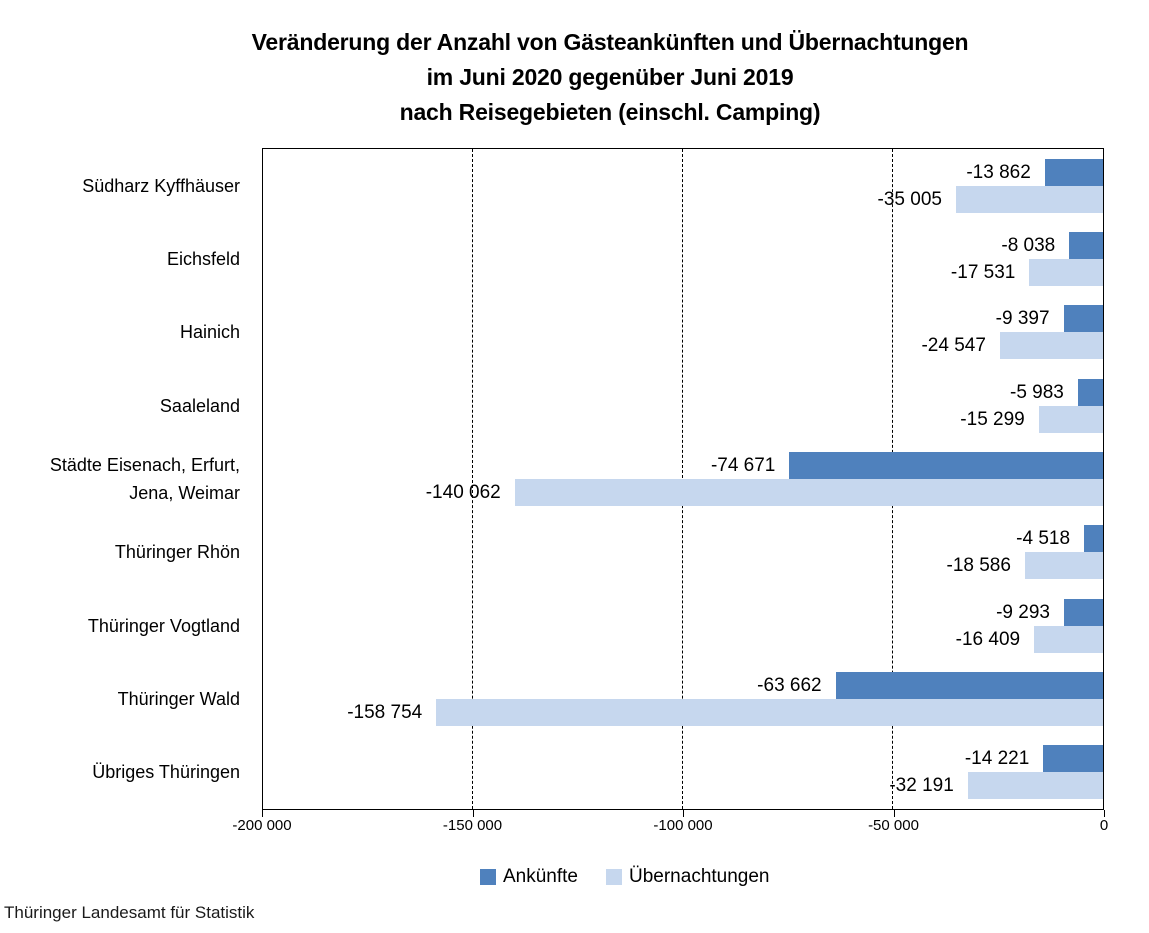  What do you see at coordinates (894, 813) in the screenshot?
I see `x-tickmark--50000` at bounding box center [894, 813].